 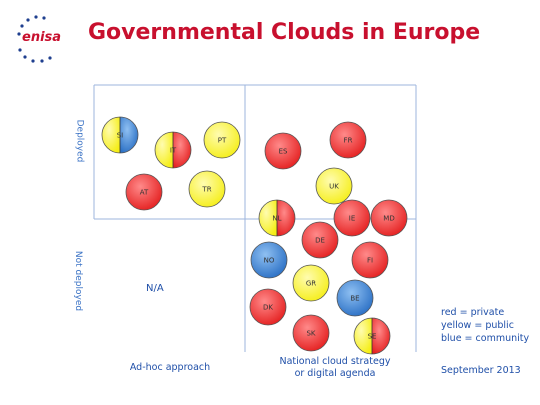 I want to click on bubble-label: AT, so click(x=144, y=193).